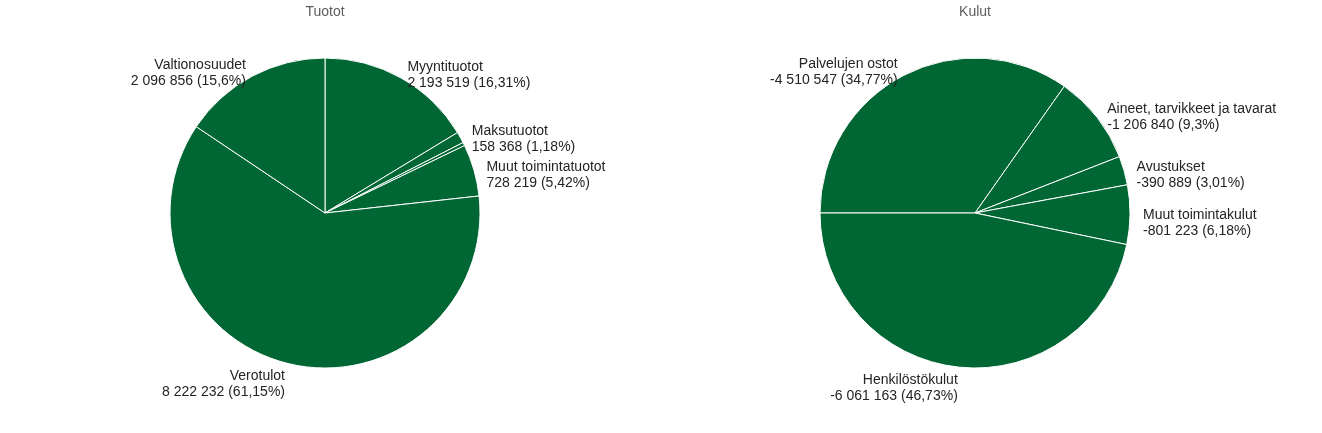 This screenshot has width=1322, height=433. I want to click on slice-label: Henkilöstökulut, so click(910, 379).